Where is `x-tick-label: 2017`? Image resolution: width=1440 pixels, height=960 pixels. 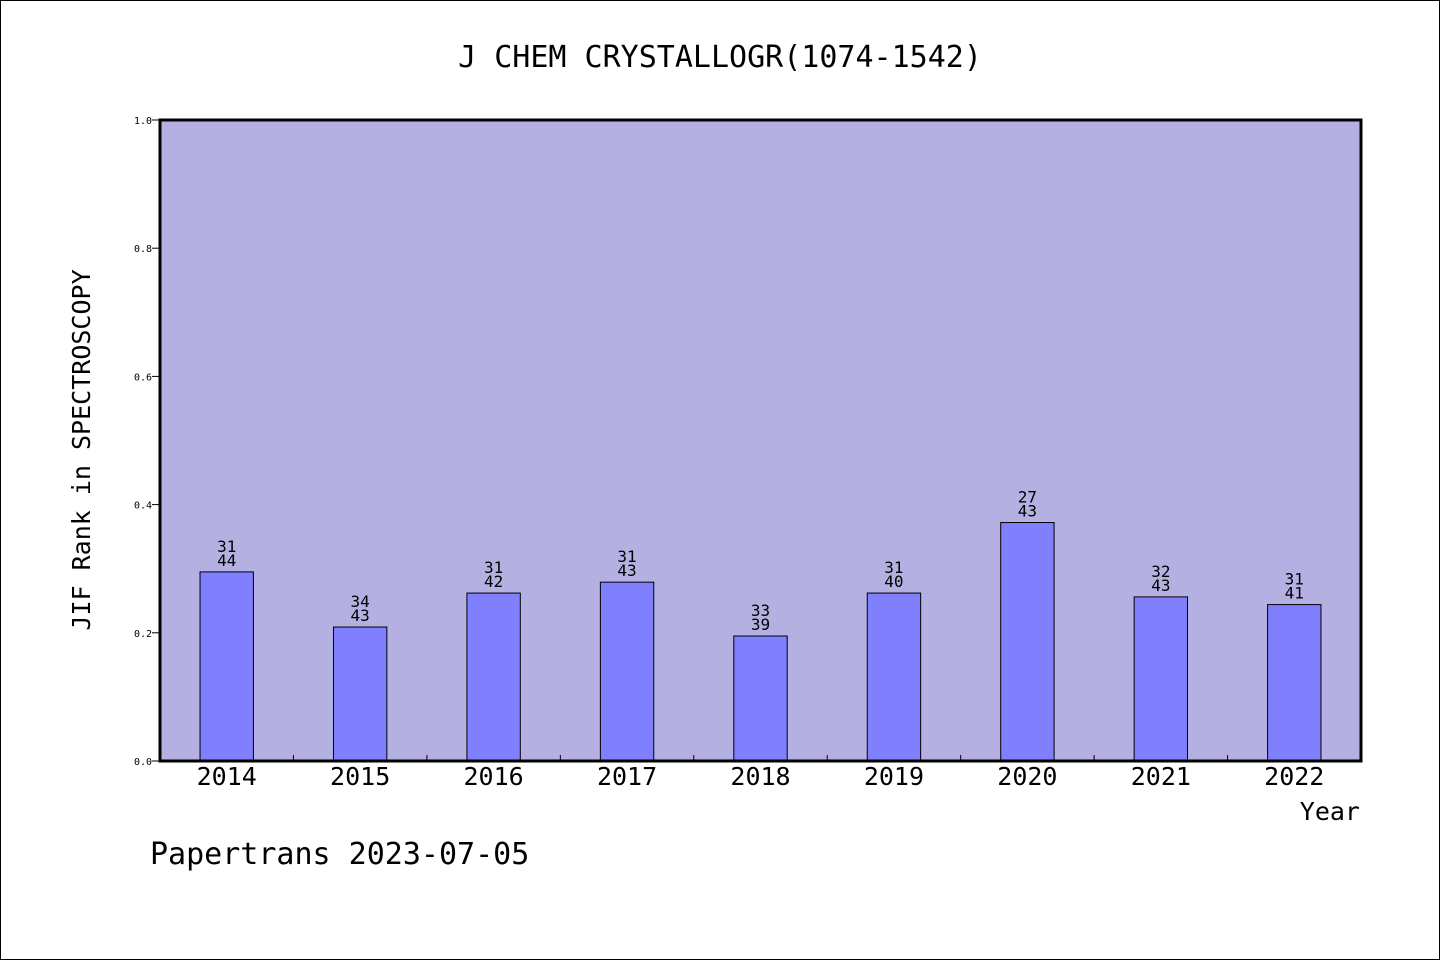
x-tick-label: 2017 is located at coordinates (627, 776).